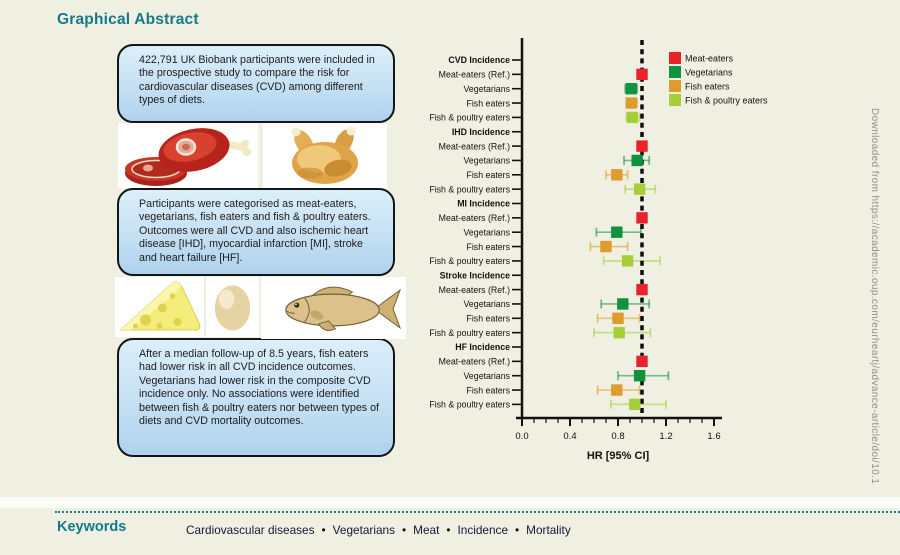 This screenshot has height=555, width=900. What do you see at coordinates (709, 59) in the screenshot?
I see `legend-label: Meat-eaters` at bounding box center [709, 59].